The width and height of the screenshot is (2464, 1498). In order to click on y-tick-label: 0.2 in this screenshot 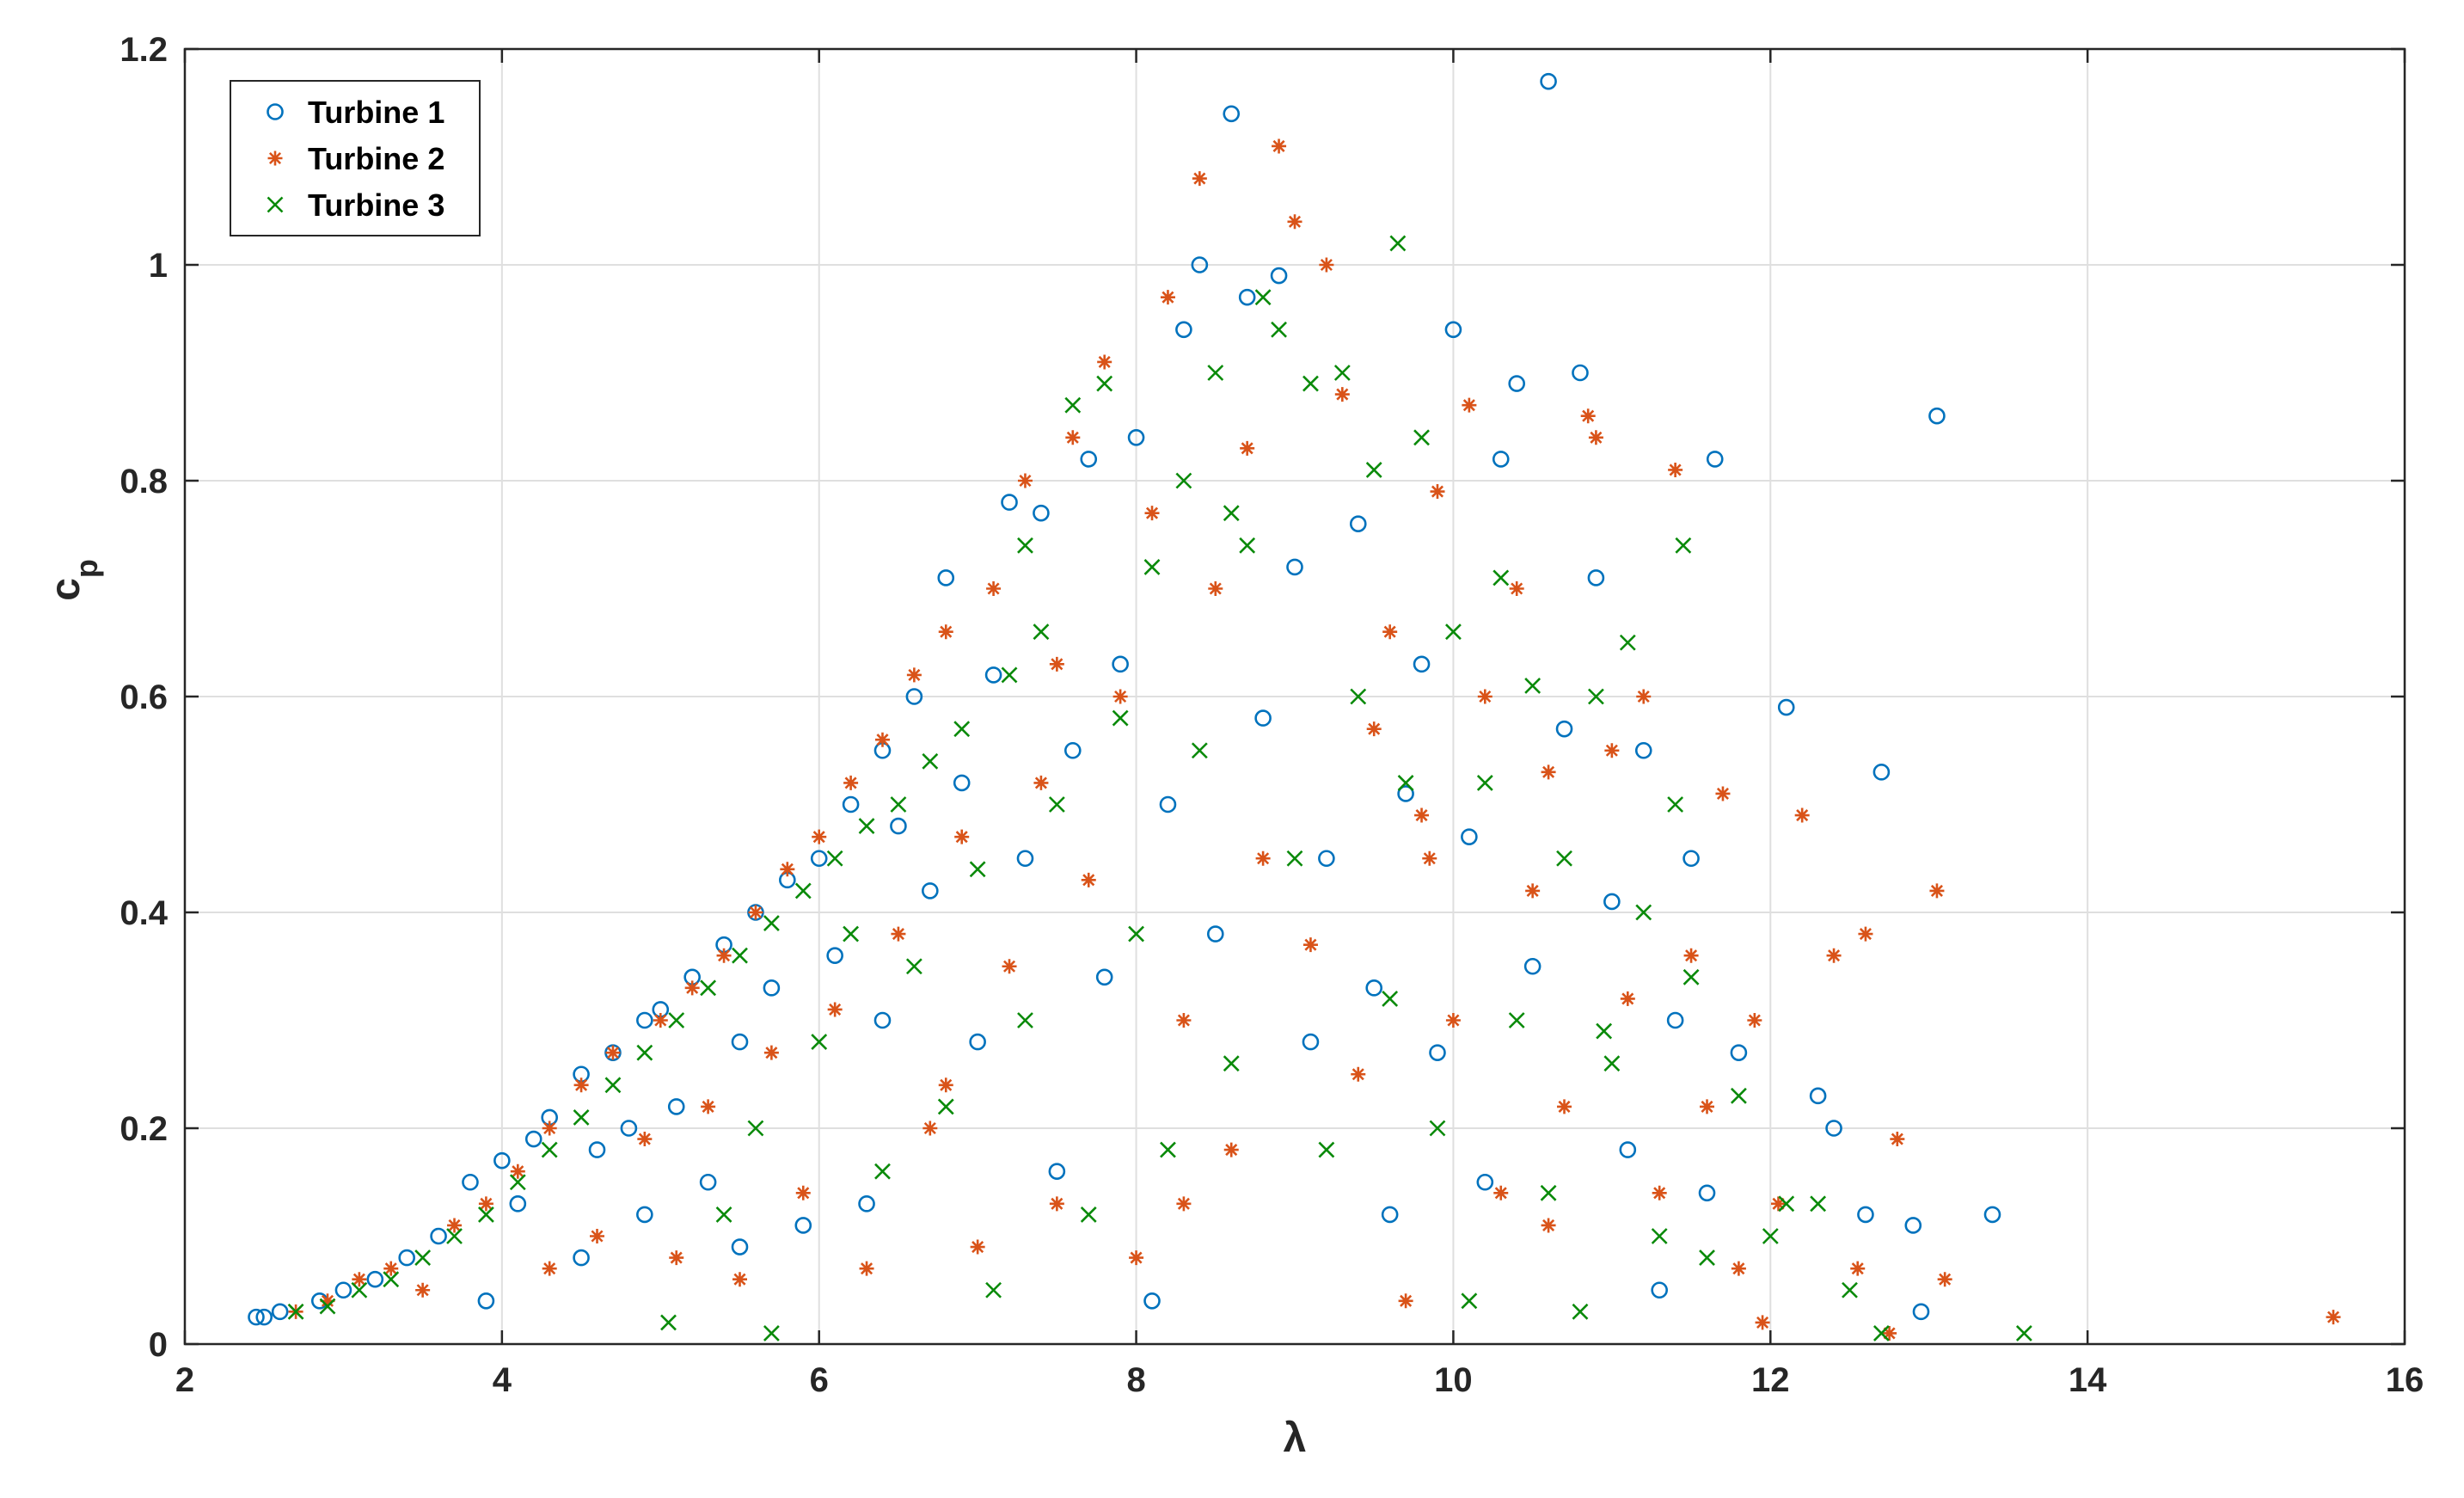, I will do `click(144, 1129)`.